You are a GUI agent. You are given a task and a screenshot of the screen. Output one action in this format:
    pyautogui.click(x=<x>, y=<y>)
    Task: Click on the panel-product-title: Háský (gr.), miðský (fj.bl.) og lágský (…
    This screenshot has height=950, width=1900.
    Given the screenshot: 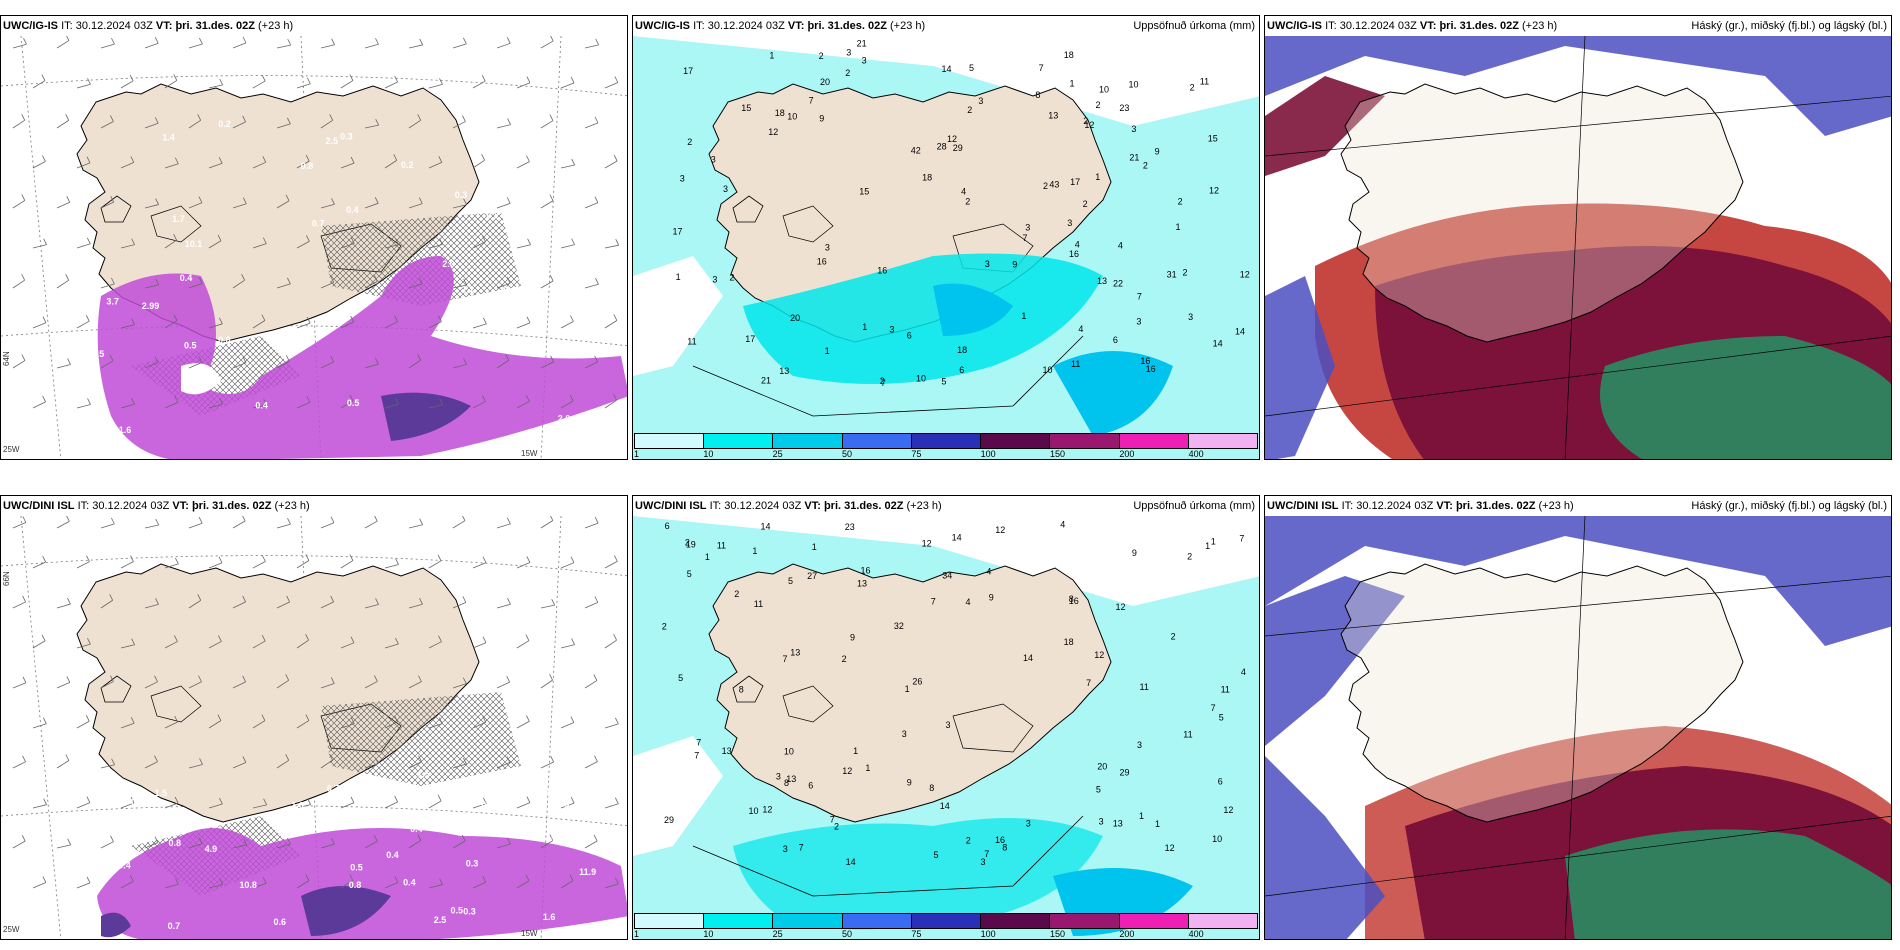 What is the action you would take?
    pyautogui.click(x=1789, y=506)
    